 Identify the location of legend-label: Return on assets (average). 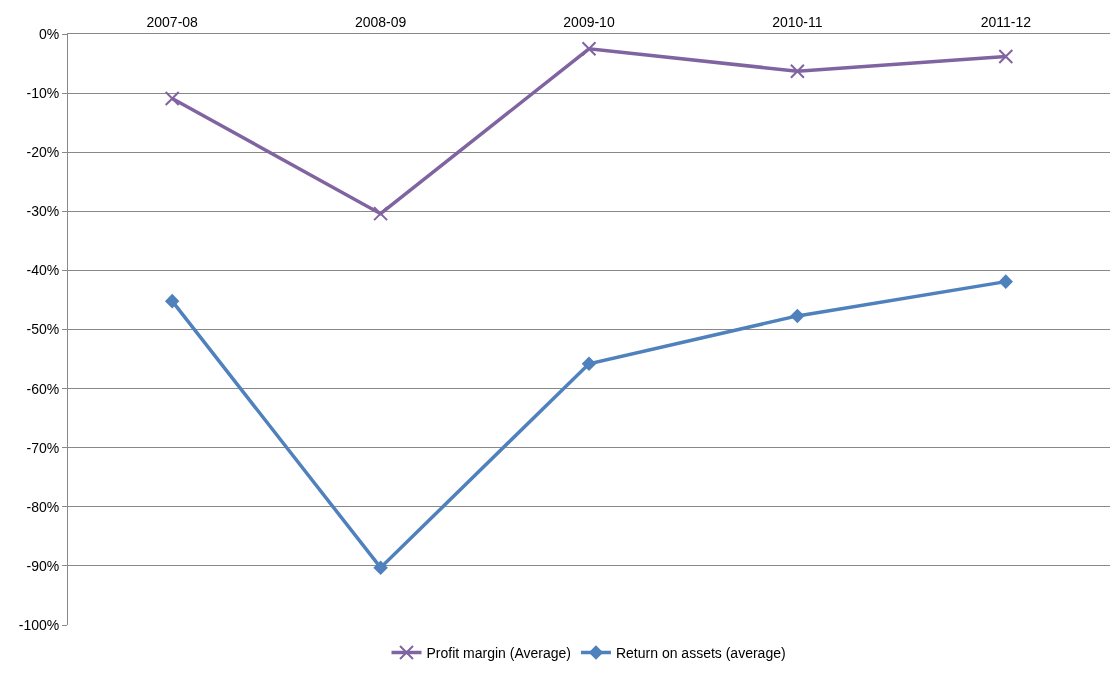
(700, 652).